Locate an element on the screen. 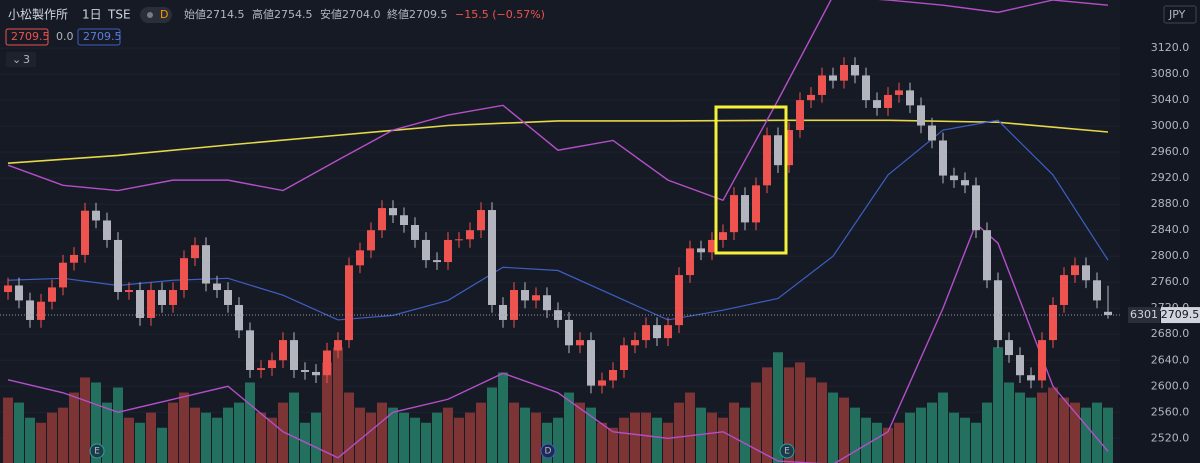  ind-box is located at coordinates (27, 37).